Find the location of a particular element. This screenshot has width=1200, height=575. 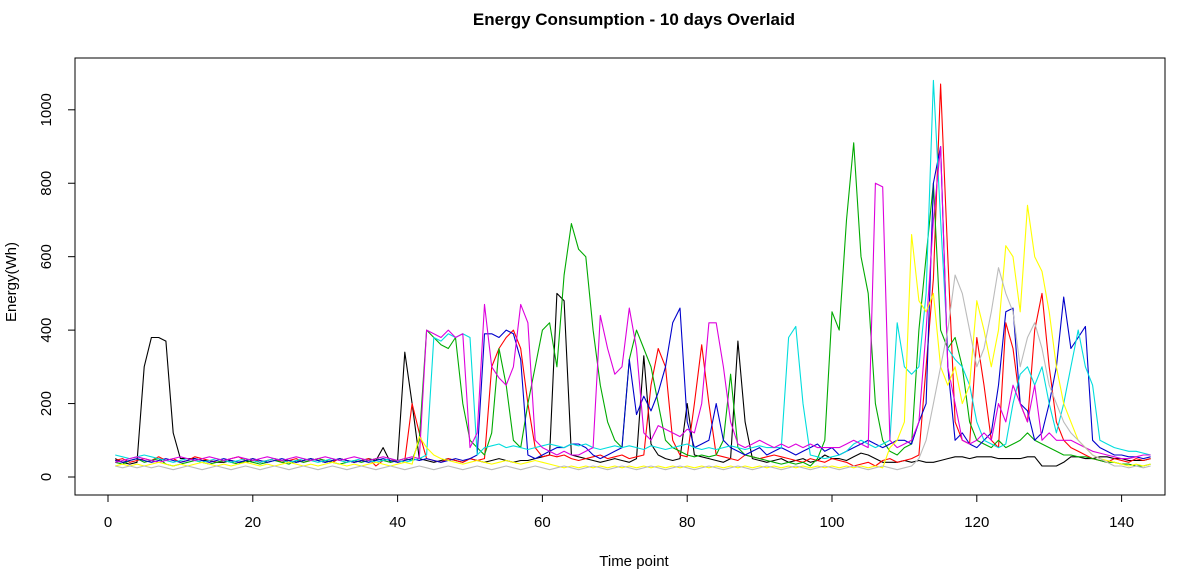

x-axis: 0 20 40 60 80 100 120 140 is located at coordinates (619, 512).